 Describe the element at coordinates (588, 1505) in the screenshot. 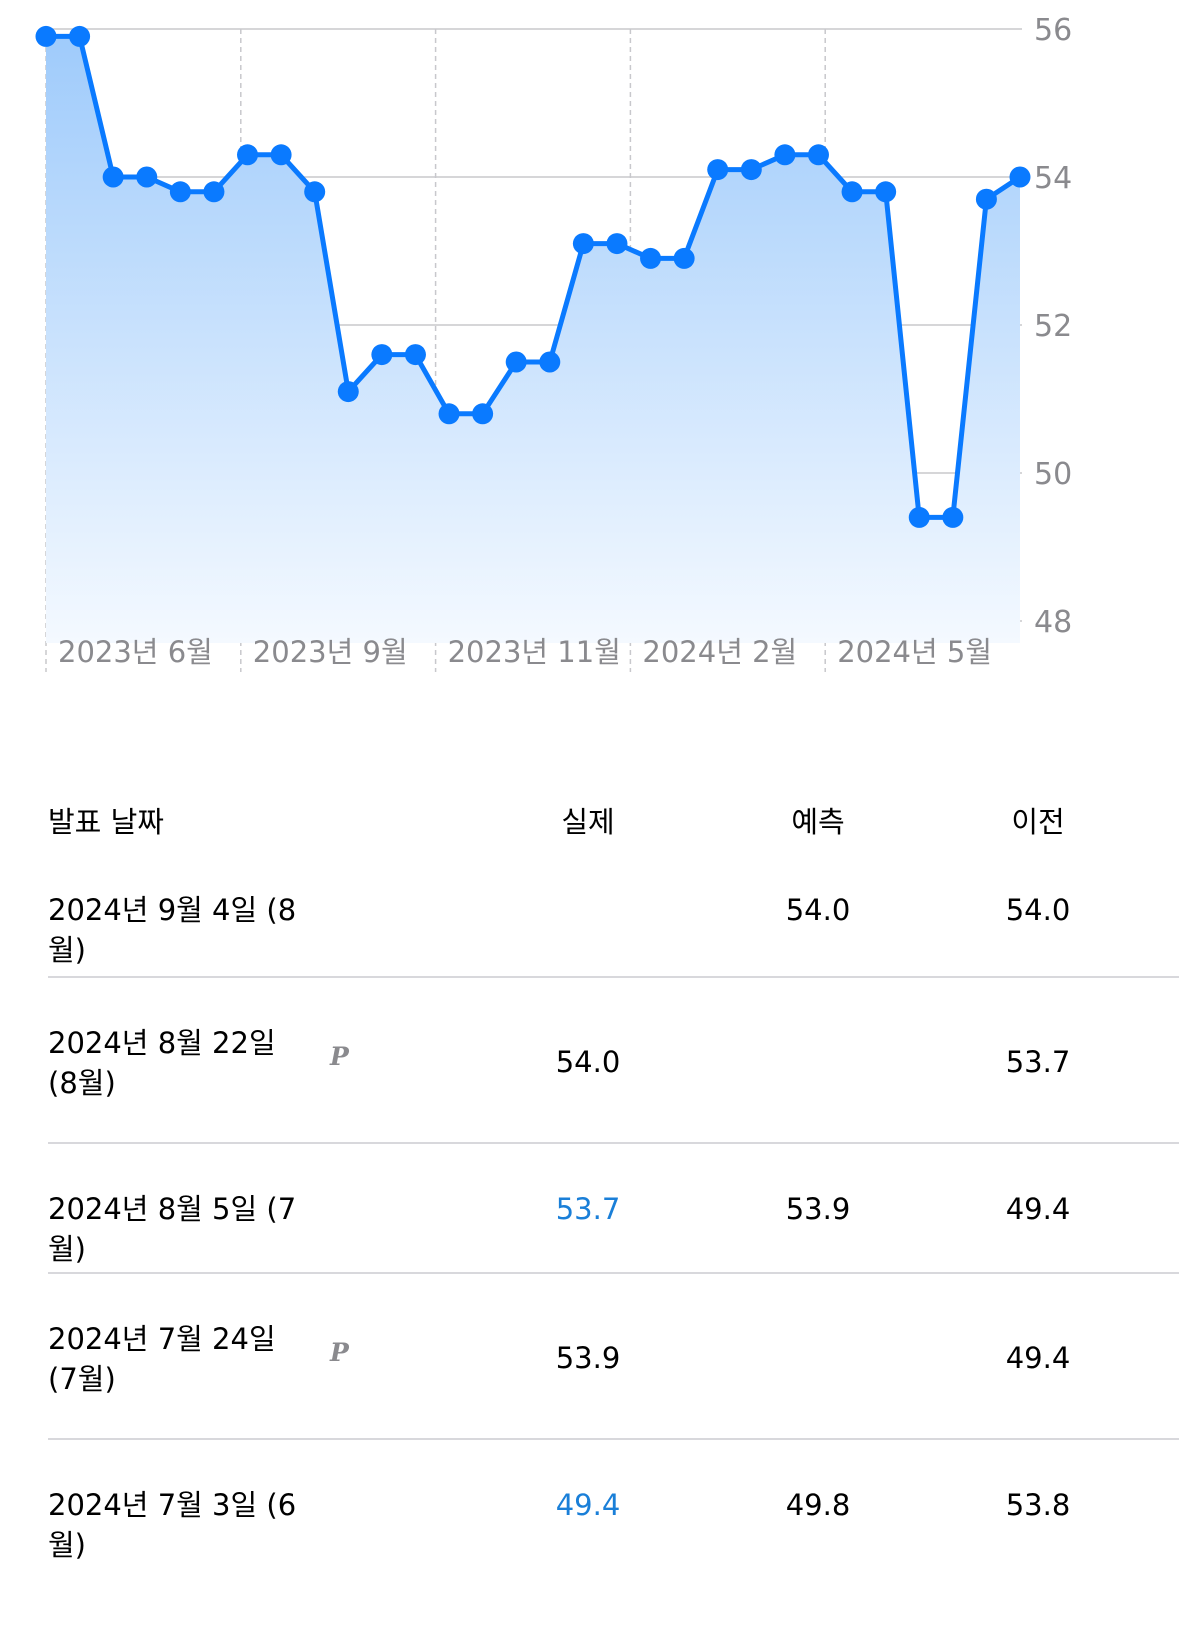

I see `actual-value: 49.4` at that location.